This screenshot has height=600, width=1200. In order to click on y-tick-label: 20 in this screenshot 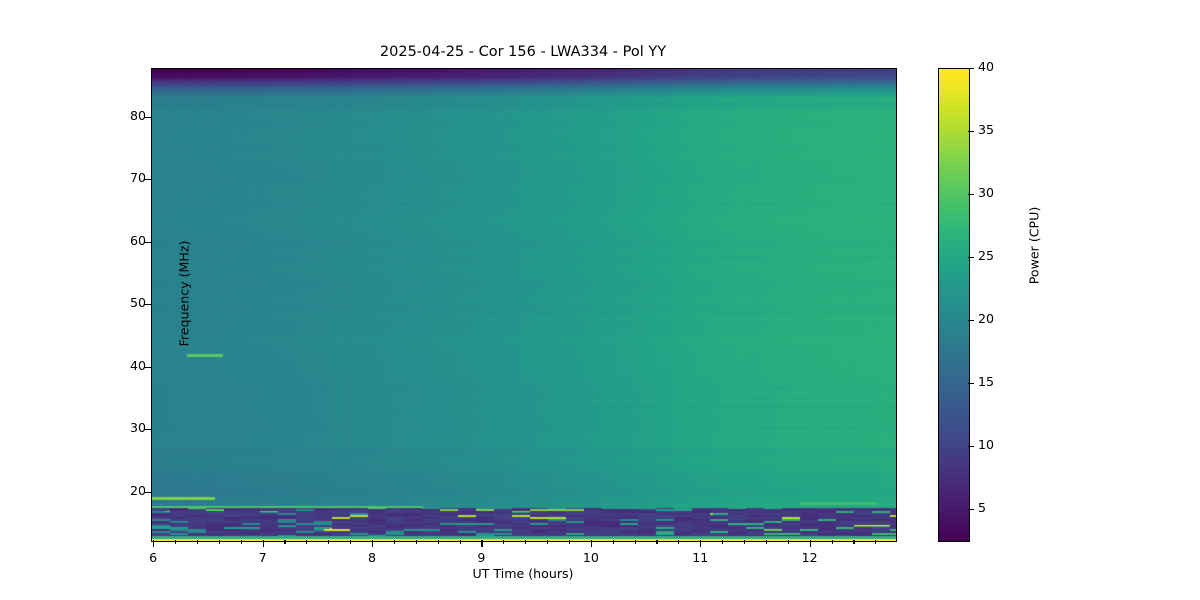, I will do `click(137, 490)`.